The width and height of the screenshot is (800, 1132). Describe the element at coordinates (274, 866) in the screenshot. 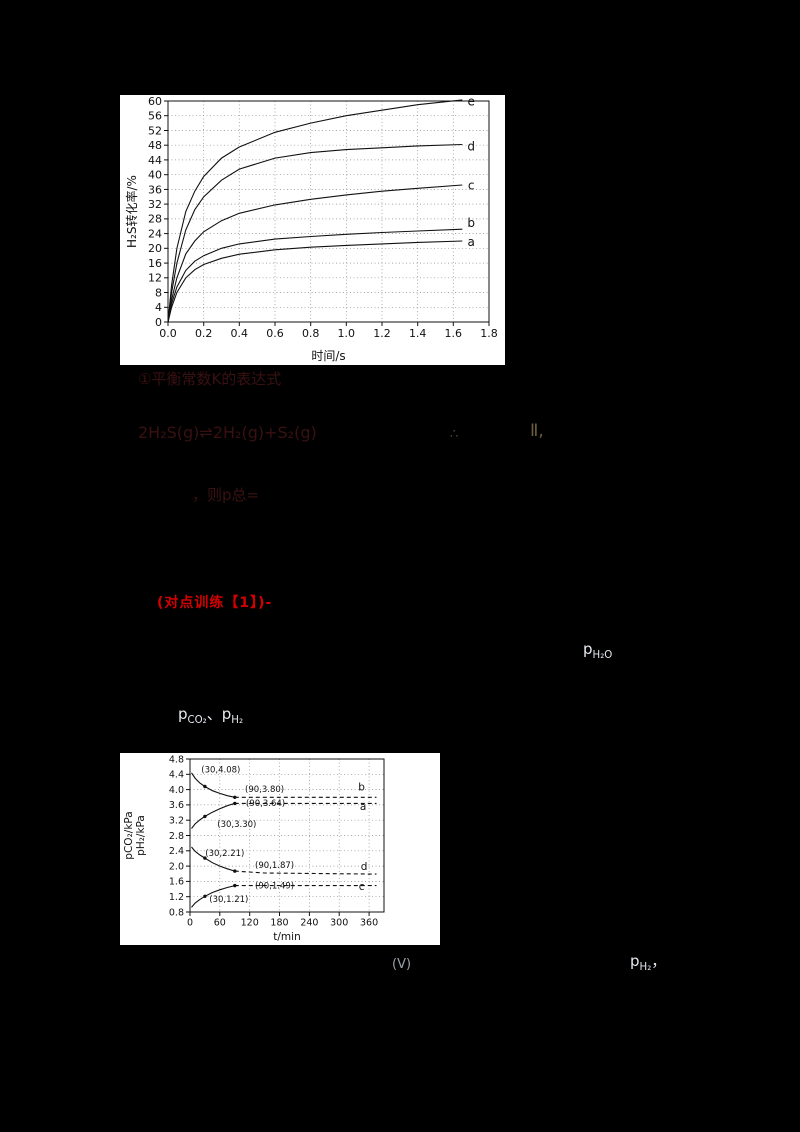

I see `svg-text: (90,1.87)` at that location.